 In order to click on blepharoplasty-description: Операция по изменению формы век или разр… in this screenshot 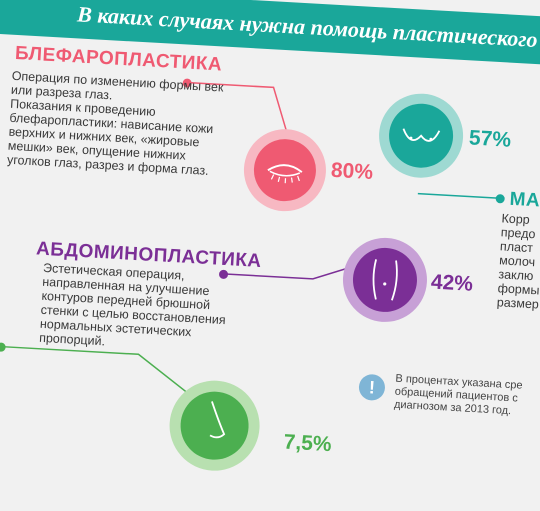, I will do `click(115, 124)`.